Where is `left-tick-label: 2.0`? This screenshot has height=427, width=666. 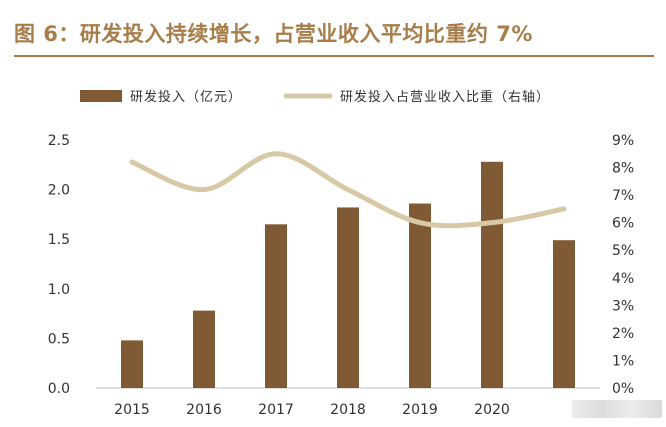
left-tick-label: 2.0 is located at coordinates (59, 191).